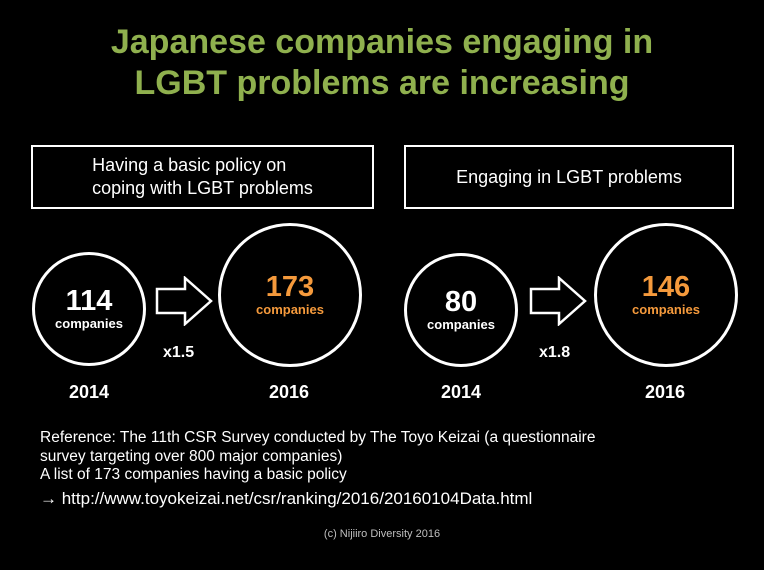 The width and height of the screenshot is (764, 570). Describe the element at coordinates (179, 352) in the screenshot. I see `left-multiplier: x1.5` at that location.